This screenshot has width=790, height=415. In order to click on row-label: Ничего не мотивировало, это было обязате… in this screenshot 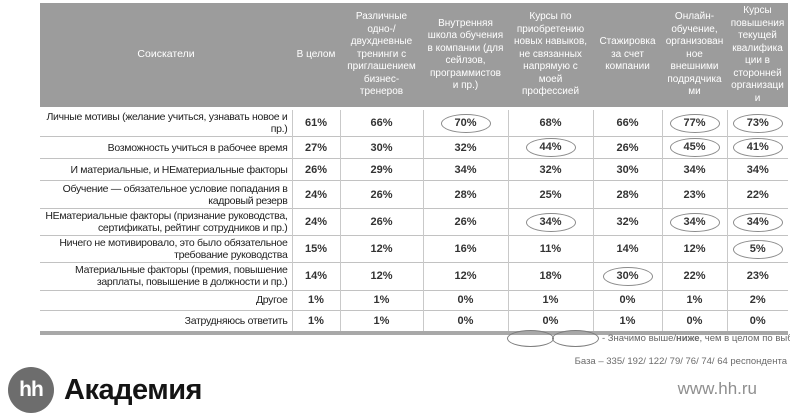, I will do `click(166, 249)`.